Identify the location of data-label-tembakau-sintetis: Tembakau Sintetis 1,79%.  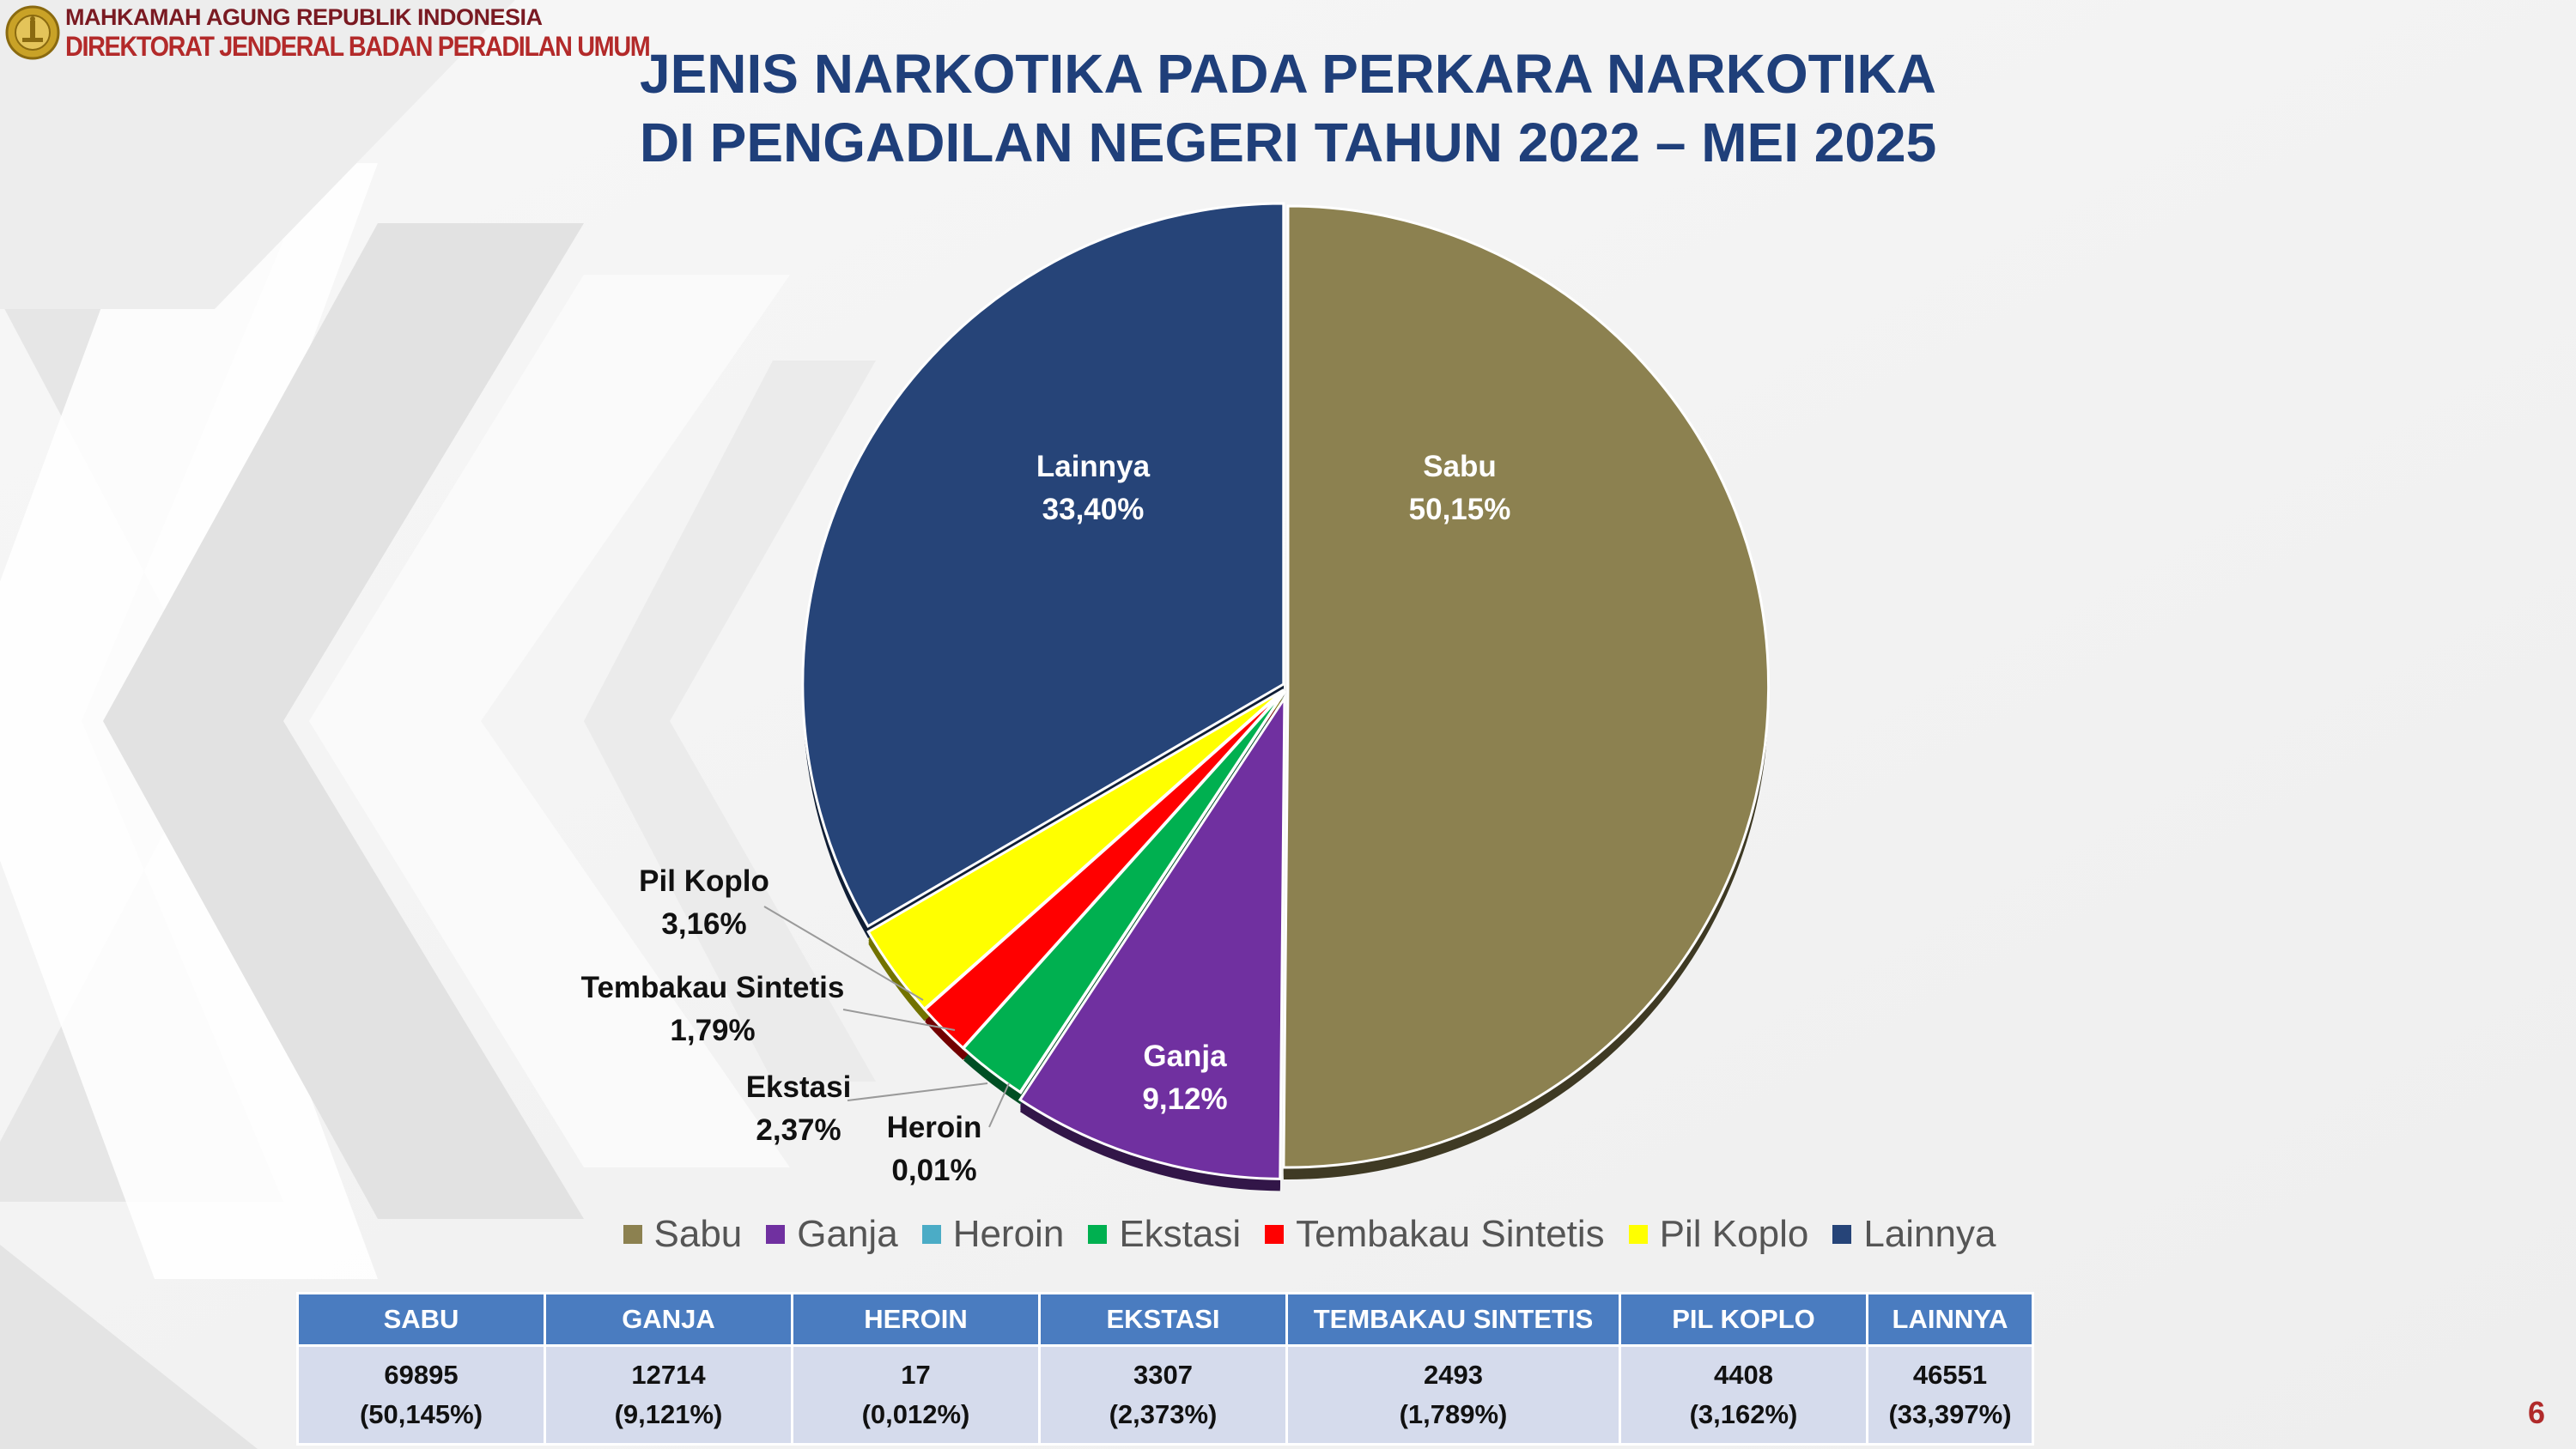
(713, 1009).